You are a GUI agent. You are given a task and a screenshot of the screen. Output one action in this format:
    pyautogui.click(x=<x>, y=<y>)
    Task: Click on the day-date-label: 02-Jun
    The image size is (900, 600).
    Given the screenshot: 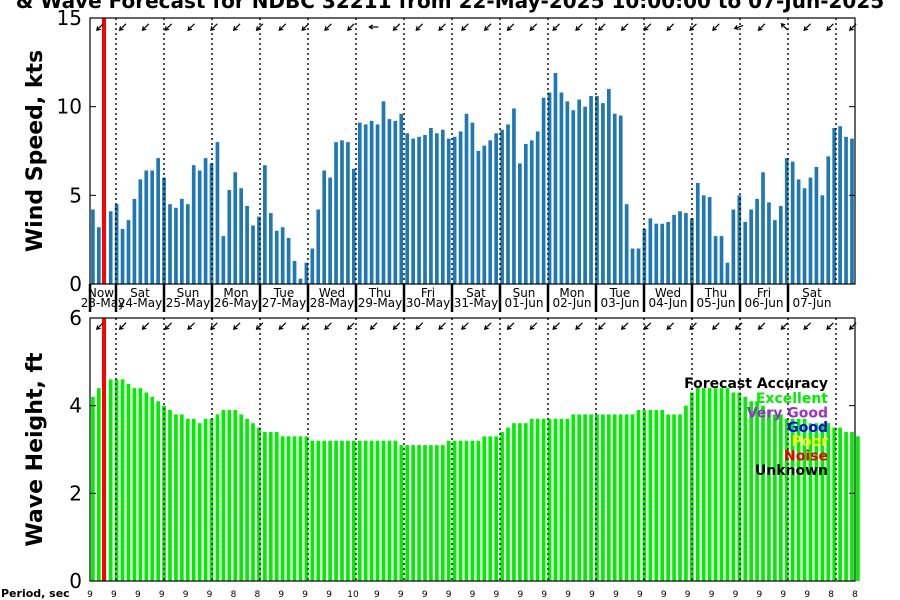 What is the action you would take?
    pyautogui.click(x=571, y=303)
    